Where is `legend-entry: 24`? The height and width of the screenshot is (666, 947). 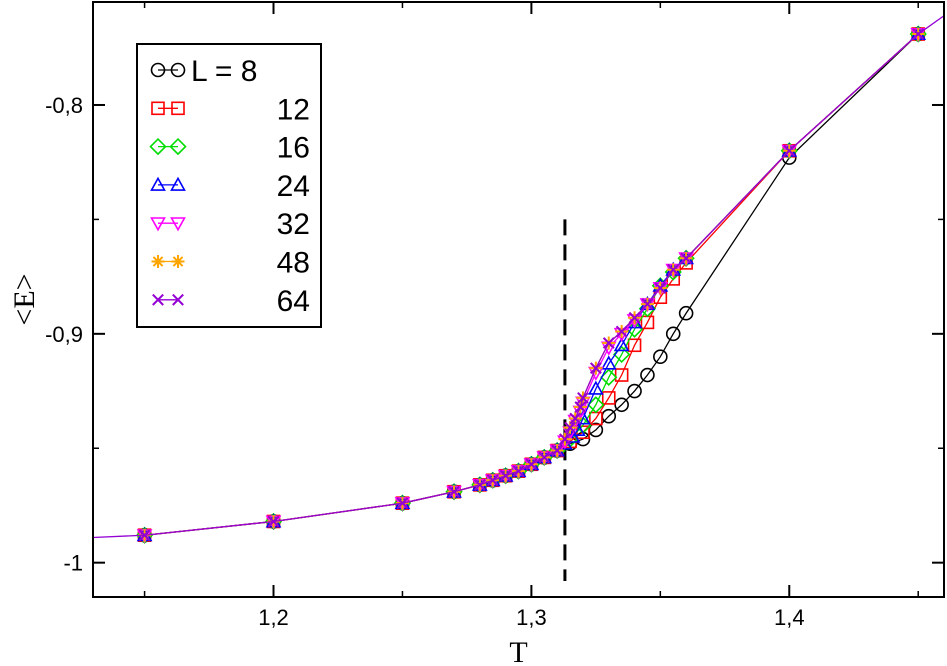
legend-entry: 24 is located at coordinates (230, 186).